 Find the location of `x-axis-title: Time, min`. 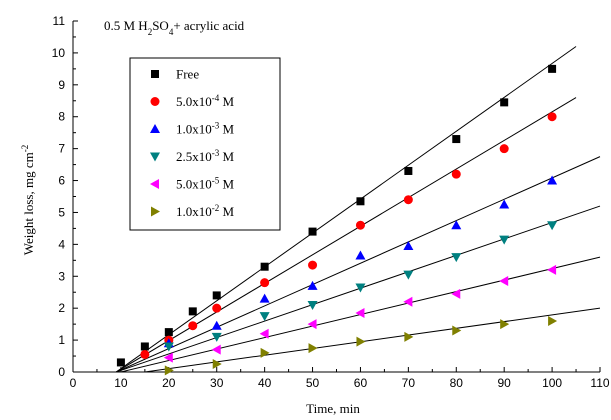

x-axis-title: Time, min is located at coordinates (333, 408).